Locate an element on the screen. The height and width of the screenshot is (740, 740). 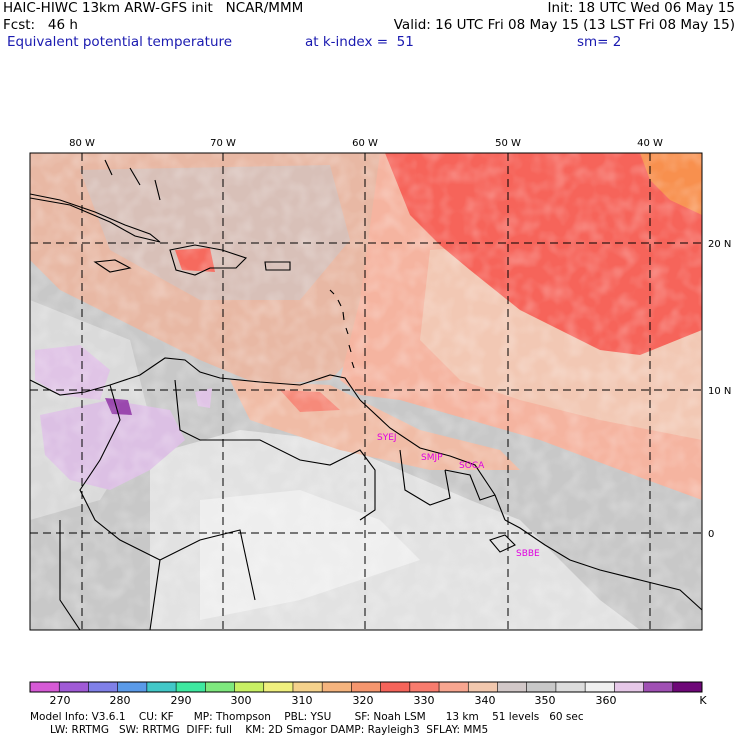
lon-label: 70 W is located at coordinates (223, 143).